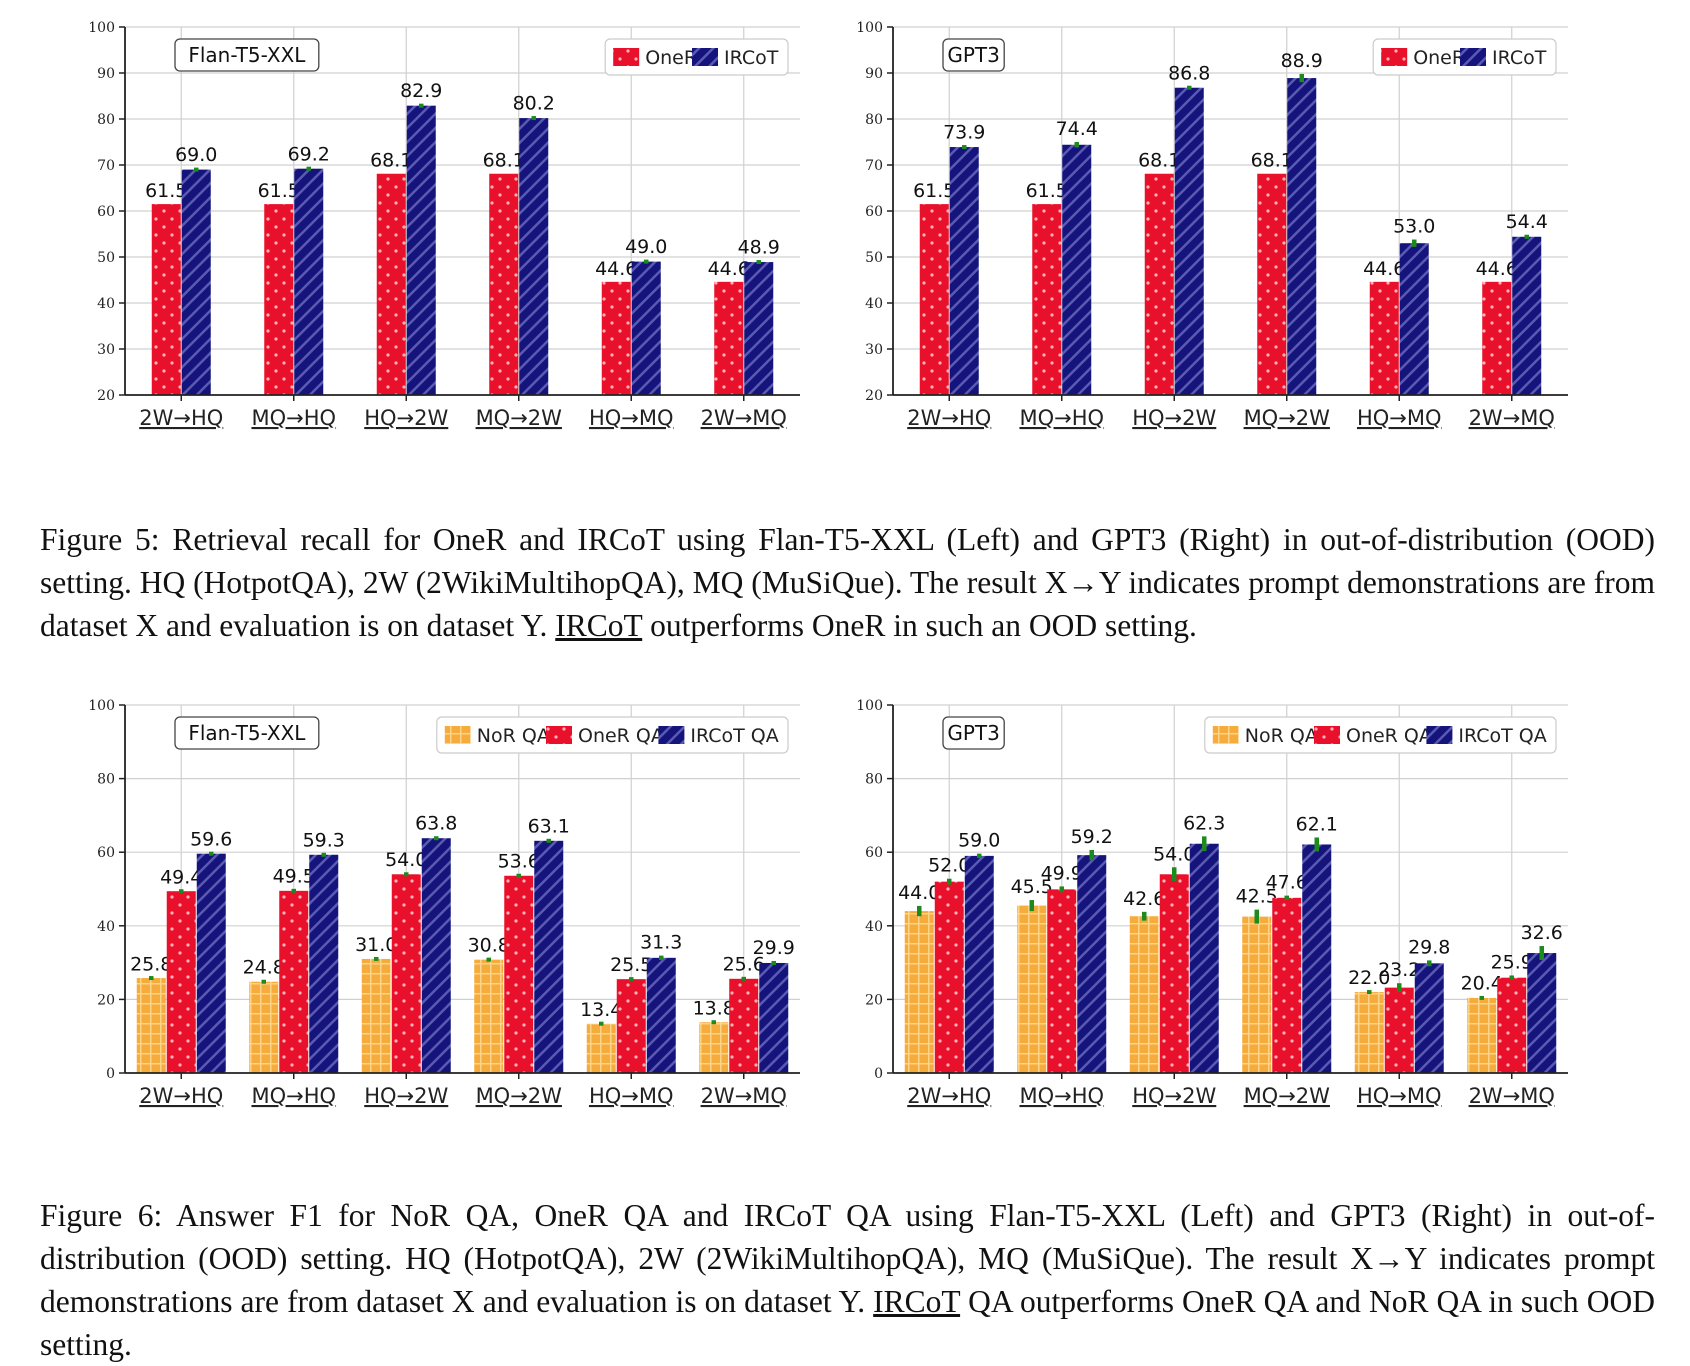 Image resolution: width=1690 pixels, height=1366 pixels. What do you see at coordinates (631, 418) in the screenshot?
I see `x-tick-label: HQ→MQ` at bounding box center [631, 418].